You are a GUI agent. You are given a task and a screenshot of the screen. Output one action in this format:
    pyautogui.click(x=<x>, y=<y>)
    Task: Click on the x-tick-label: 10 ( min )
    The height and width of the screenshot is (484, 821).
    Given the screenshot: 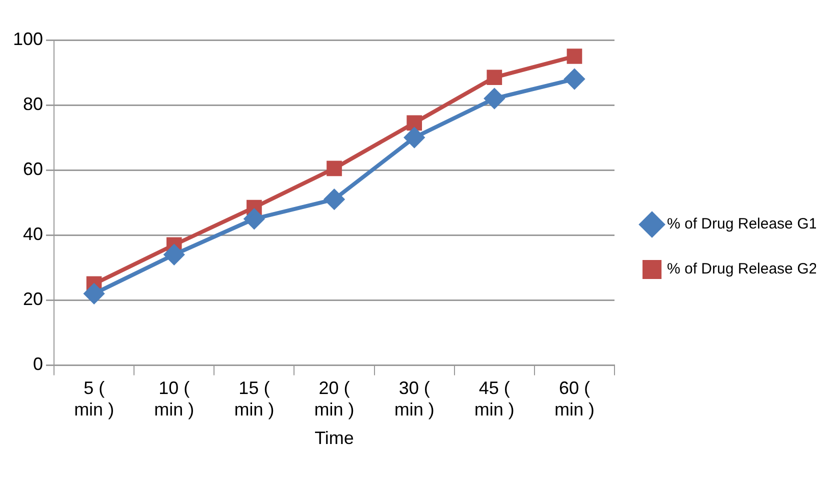 What is the action you would take?
    pyautogui.click(x=174, y=399)
    